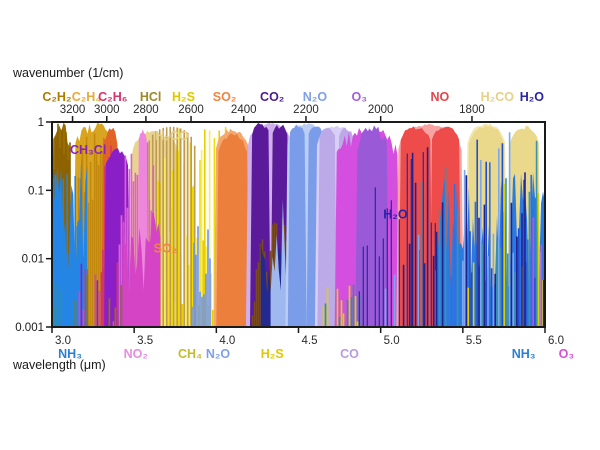 The height and width of the screenshot is (450, 600). What do you see at coordinates (136, 354) in the screenshot?
I see `bottom-molecule-label: NO₂` at bounding box center [136, 354].